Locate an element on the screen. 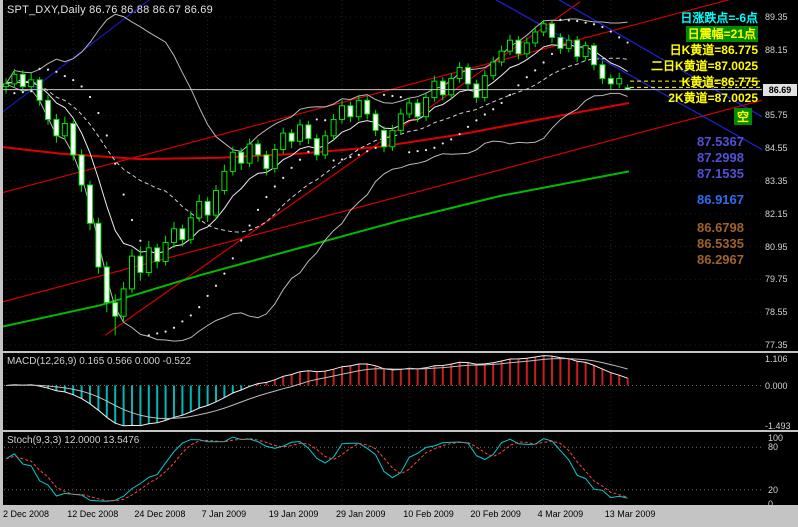 The height and width of the screenshot is (527, 798). stoch-panel-canvas is located at coordinates (399, 468).